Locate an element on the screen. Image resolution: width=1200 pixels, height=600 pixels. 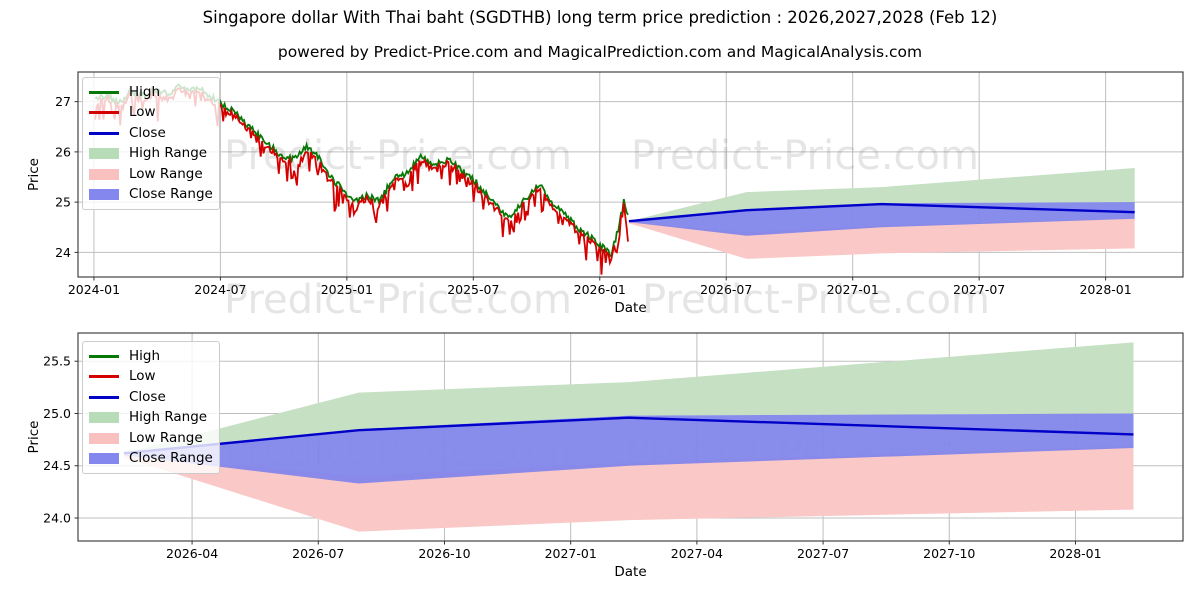
close-range-band is located at coordinates (628, 448).